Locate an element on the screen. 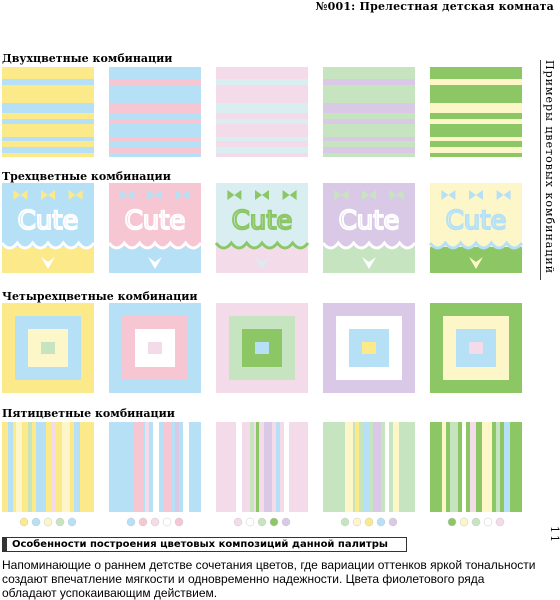 Image resolution: width=560 pixels, height=600 pixels. page-number: 11 is located at coordinates (554, 535).